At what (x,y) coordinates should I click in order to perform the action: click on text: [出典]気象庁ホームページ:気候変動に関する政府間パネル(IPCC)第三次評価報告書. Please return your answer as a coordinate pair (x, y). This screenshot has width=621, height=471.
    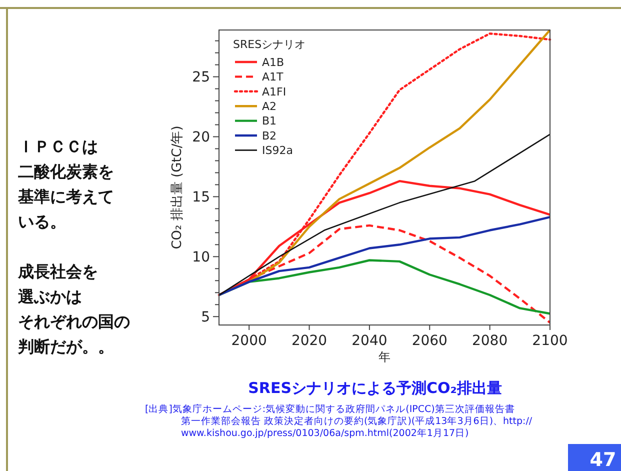
    Looking at the image, I should click on (330, 409).